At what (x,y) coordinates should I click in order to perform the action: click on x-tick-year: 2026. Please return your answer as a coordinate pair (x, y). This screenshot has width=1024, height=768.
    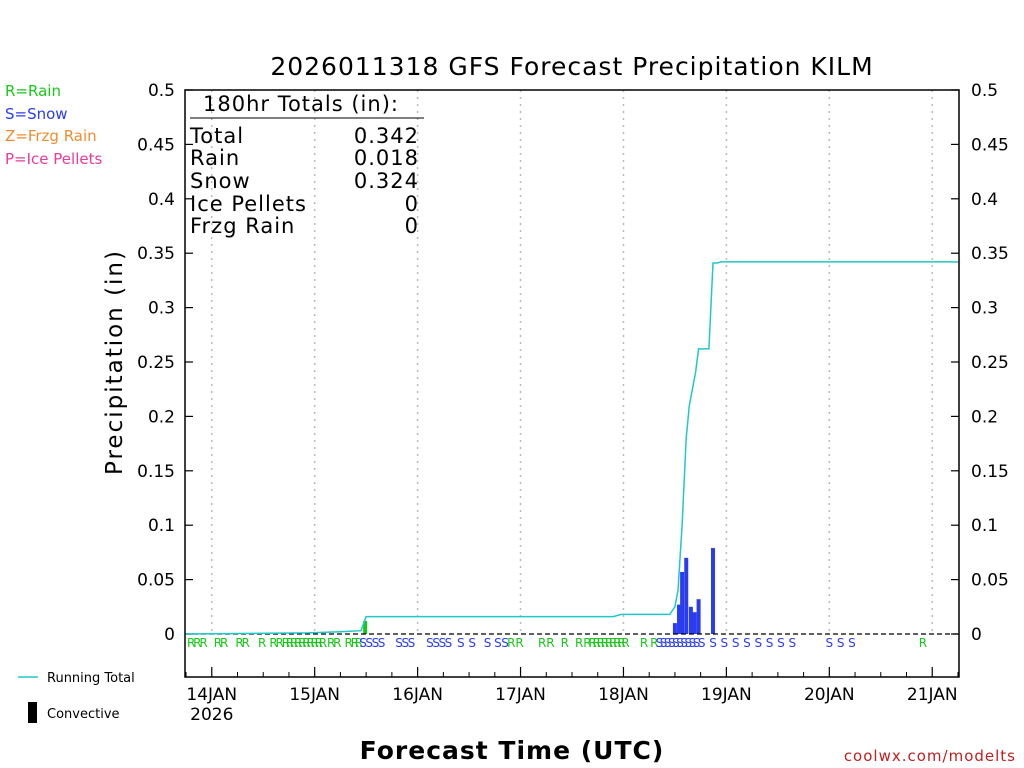
    Looking at the image, I should click on (211, 715).